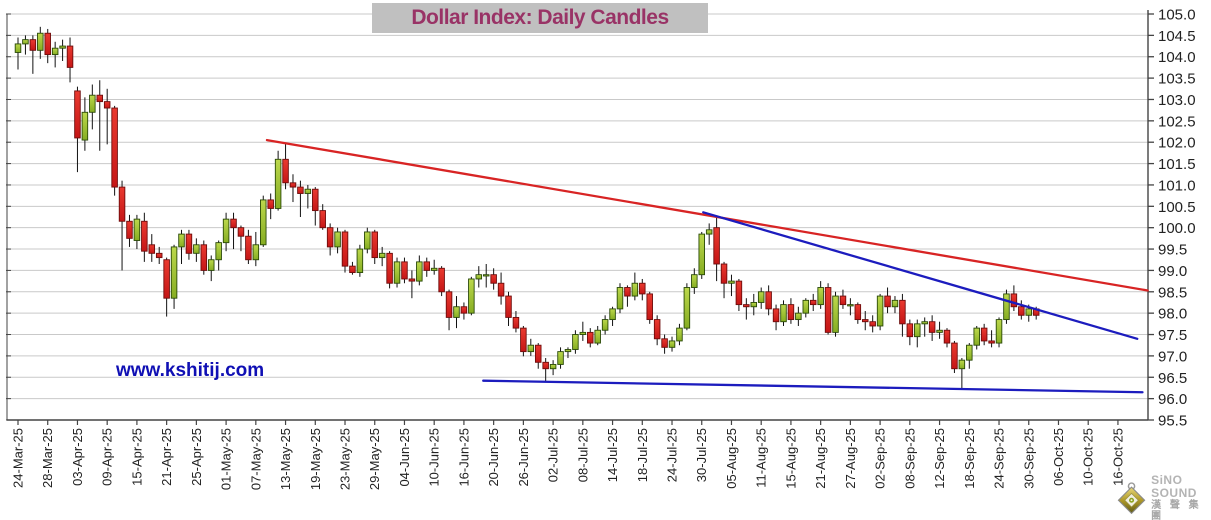 This screenshot has width=1211, height=520. Describe the element at coordinates (166, 457) in the screenshot. I see `x-axis-label: 21-Apr-25` at that location.